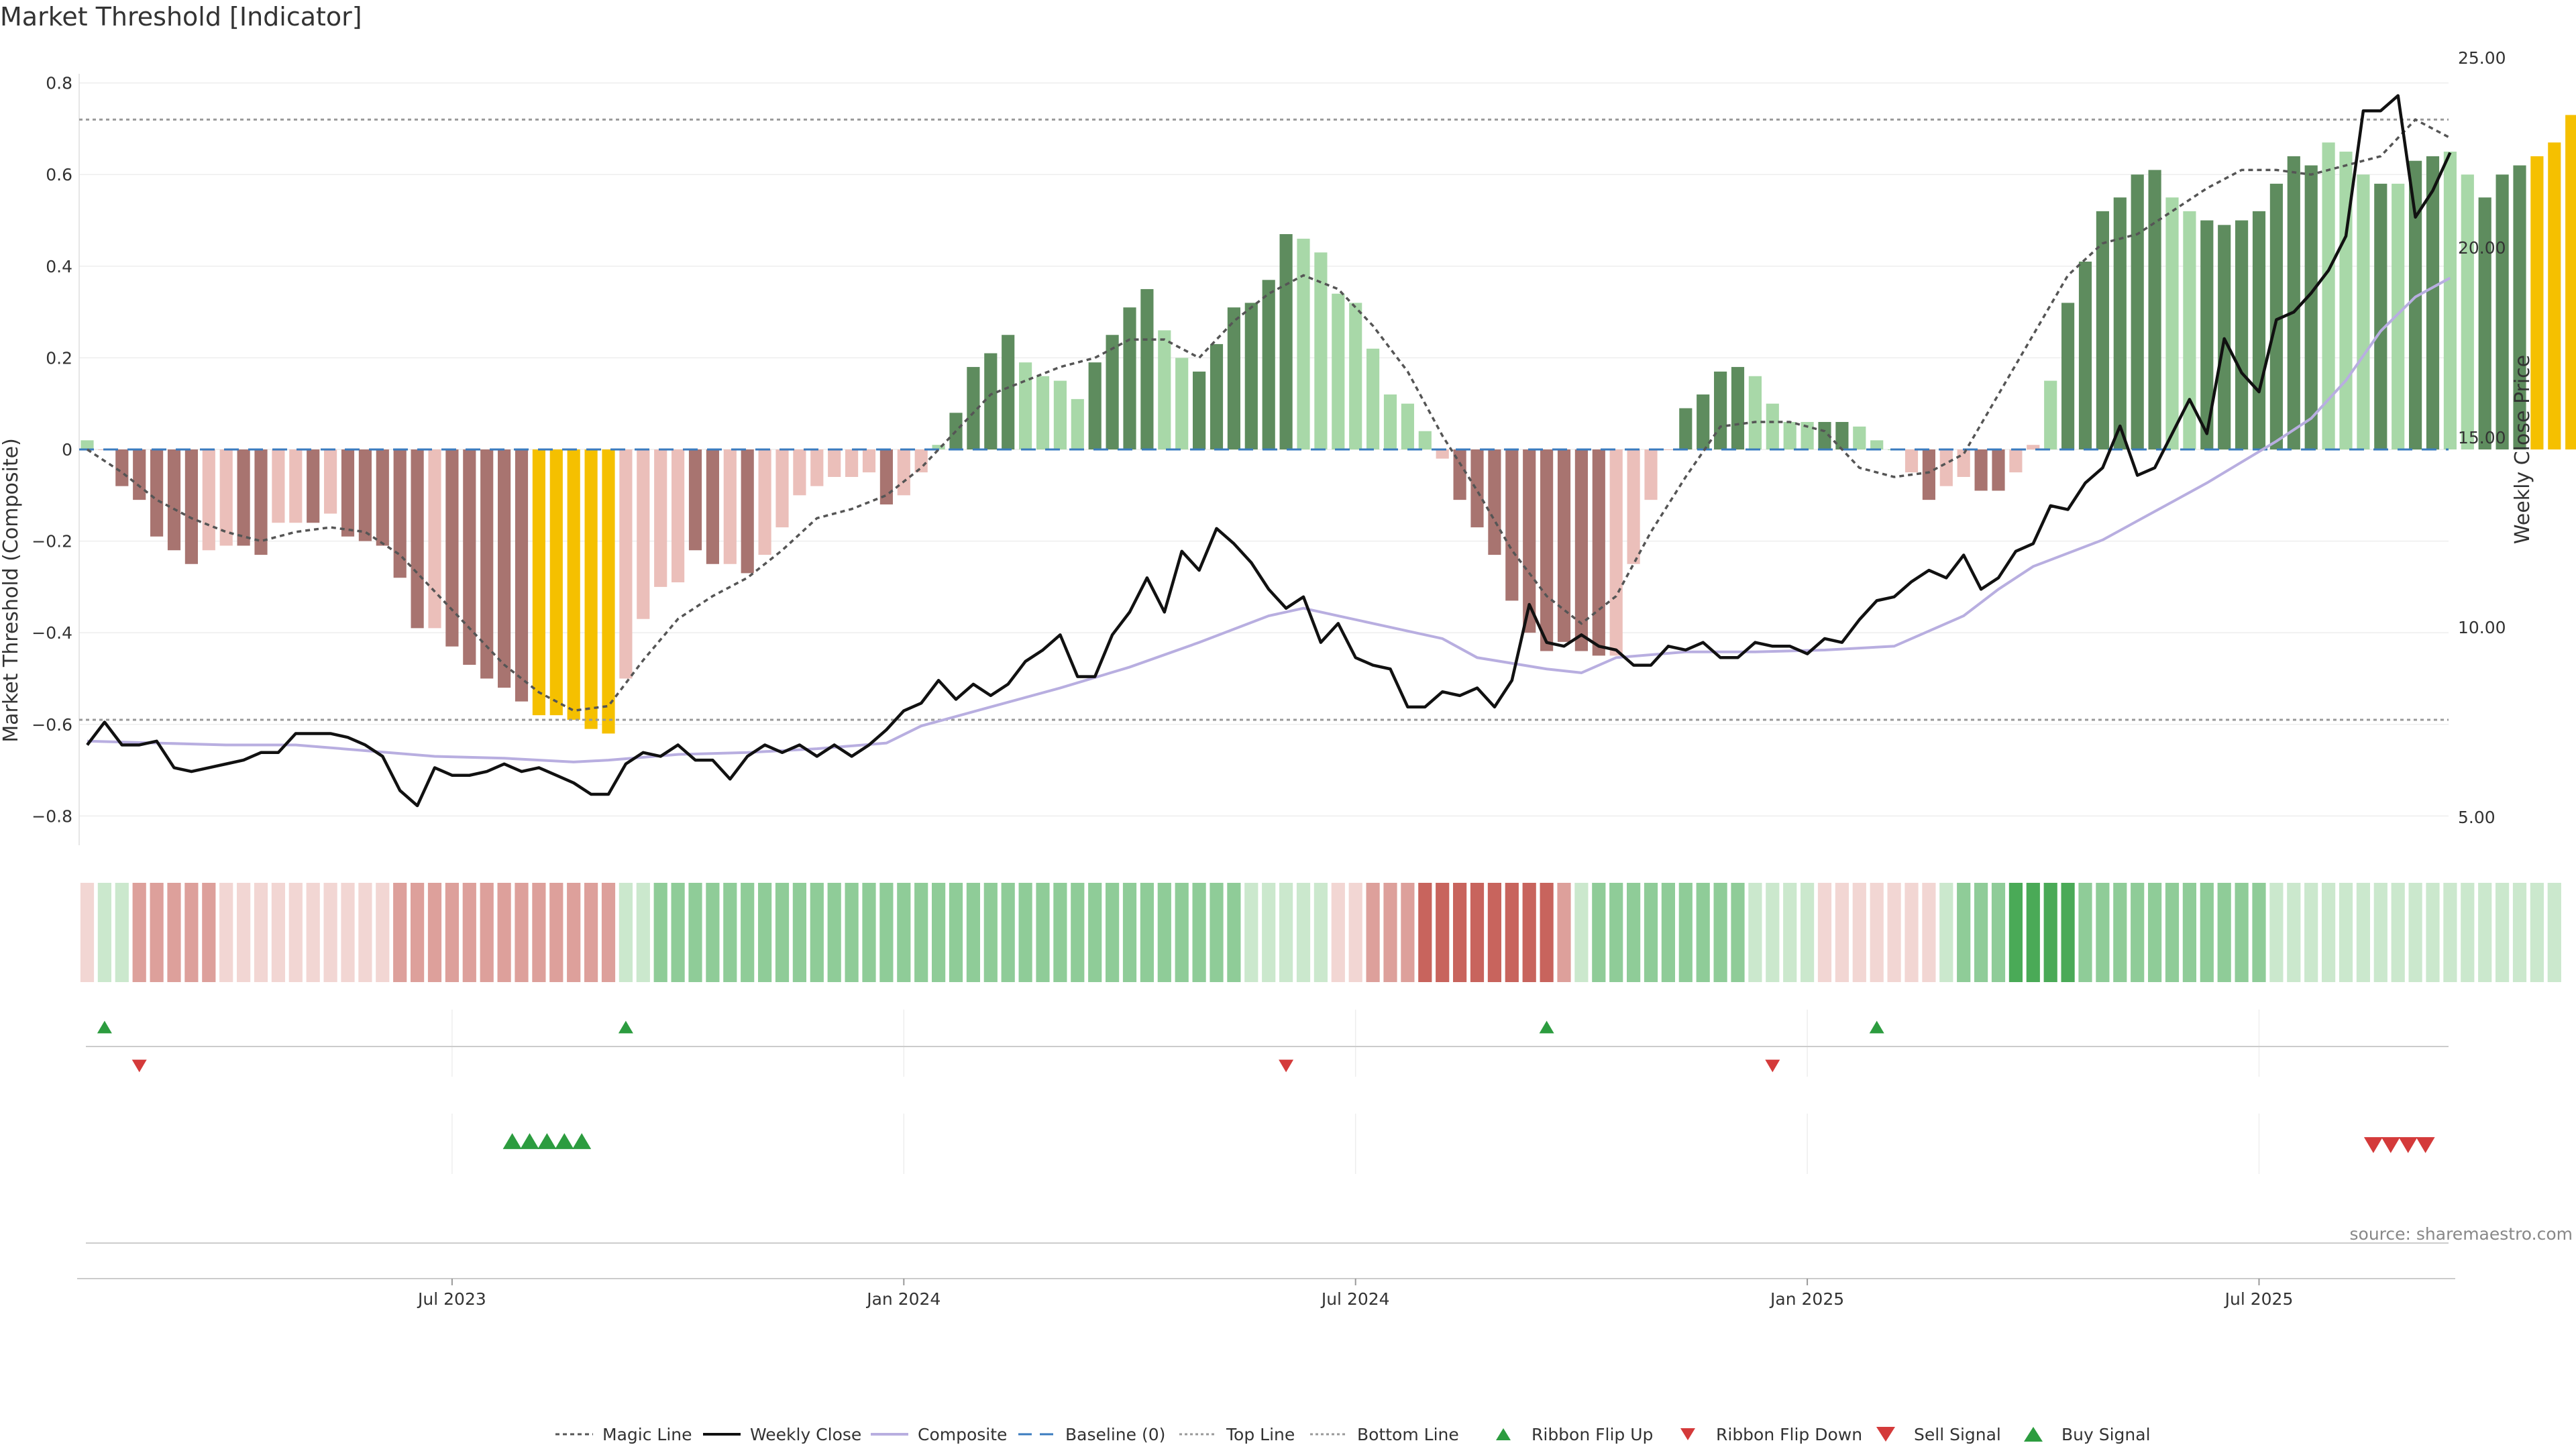  Describe the element at coordinates (2482, 58) in the screenshot. I see `y2-tick-label: 25.00` at that location.